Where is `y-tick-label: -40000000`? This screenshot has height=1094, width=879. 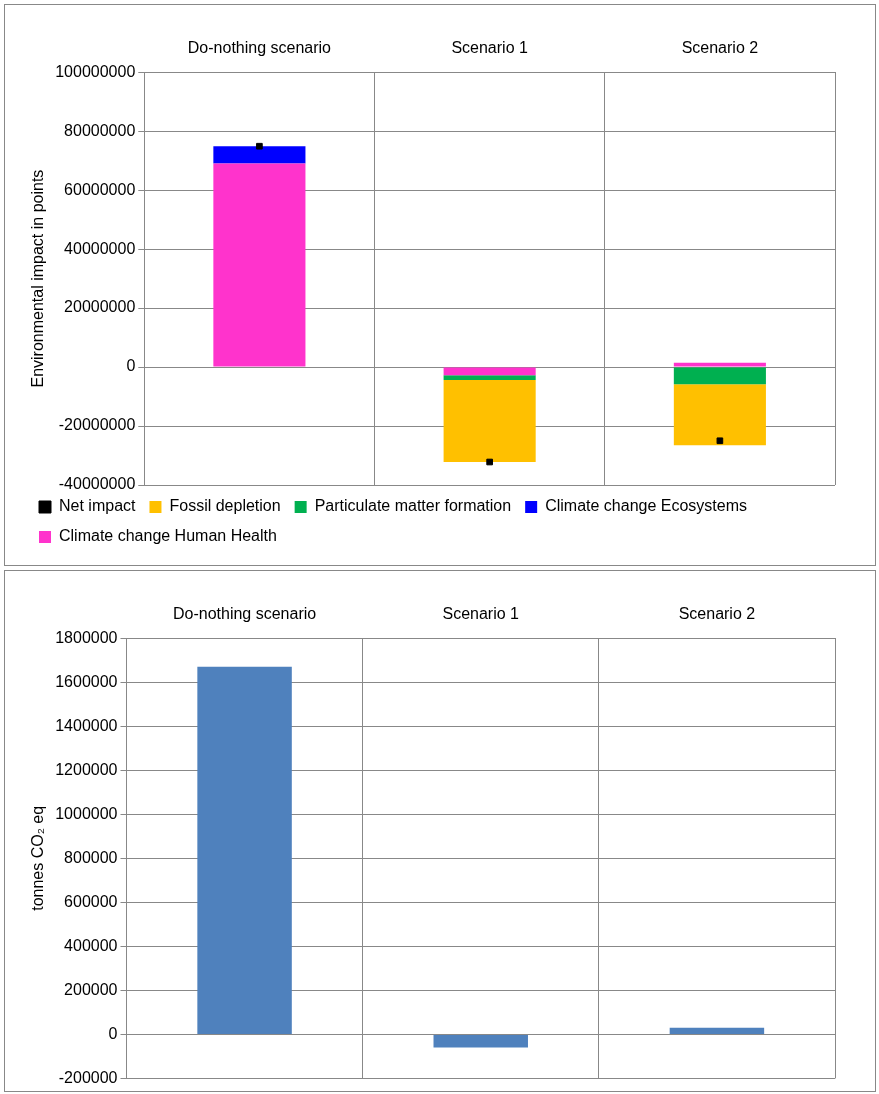 y-tick-label: -40000000 is located at coordinates (97, 484).